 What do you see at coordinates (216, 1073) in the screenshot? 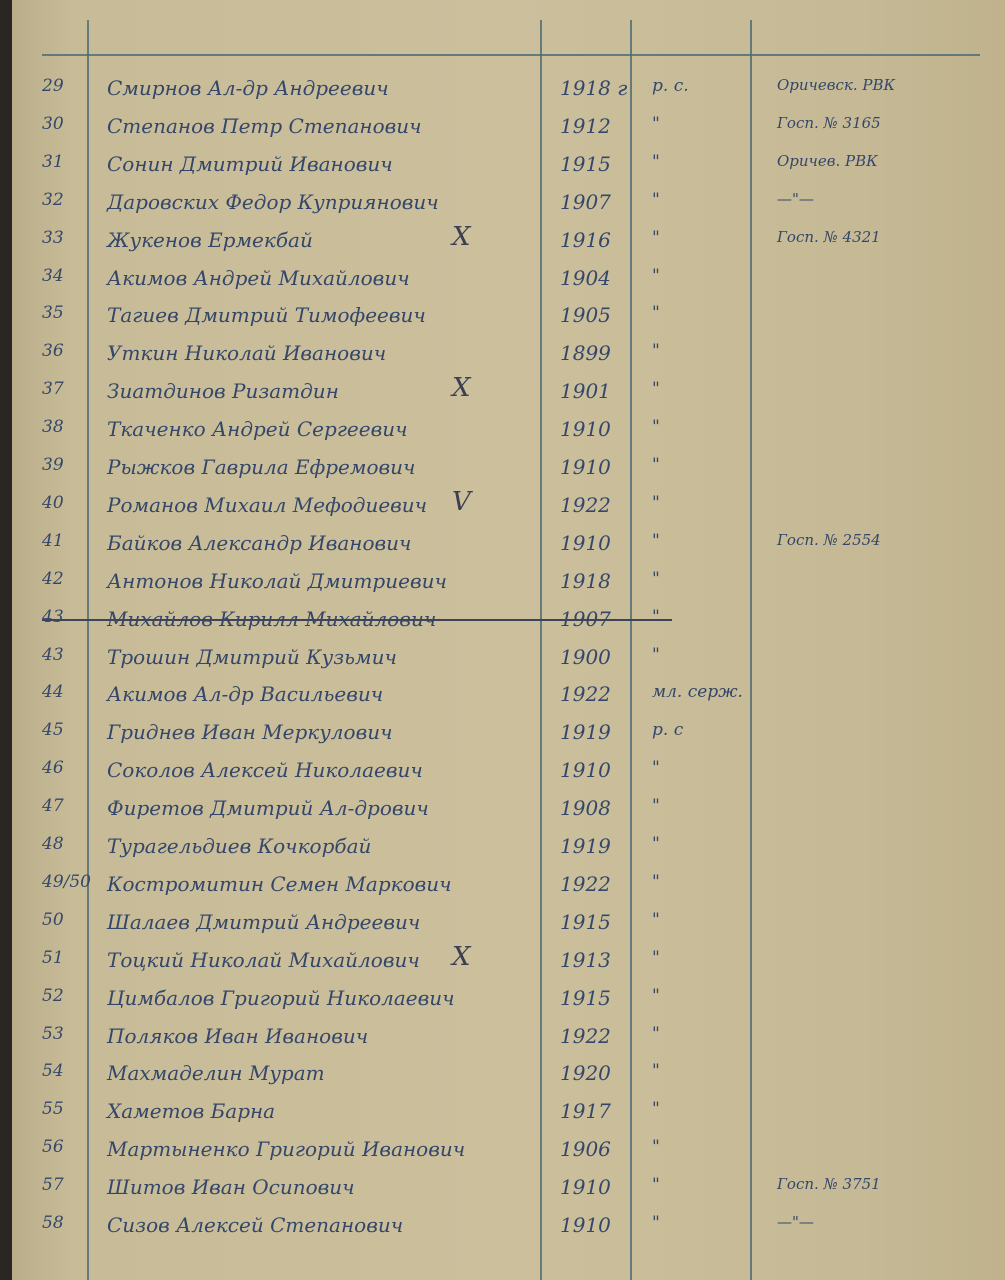
I see `row-name: Махмаделин Мурат` at bounding box center [216, 1073].